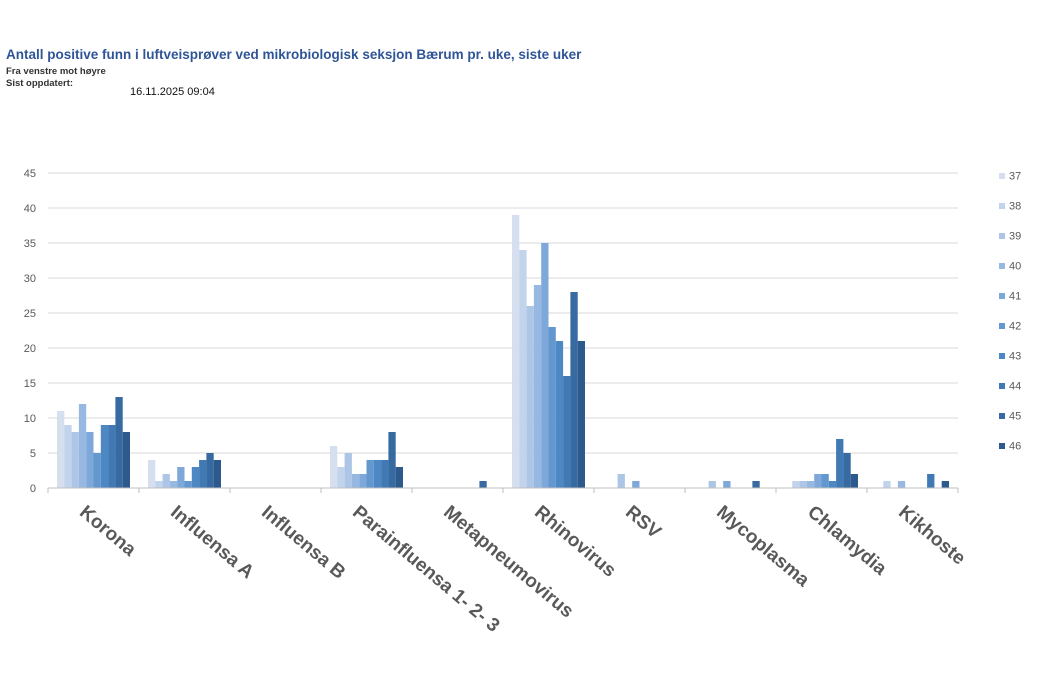 The image size is (1040, 694). What do you see at coordinates (33, 489) in the screenshot?
I see `y-tick-label: 0` at bounding box center [33, 489].